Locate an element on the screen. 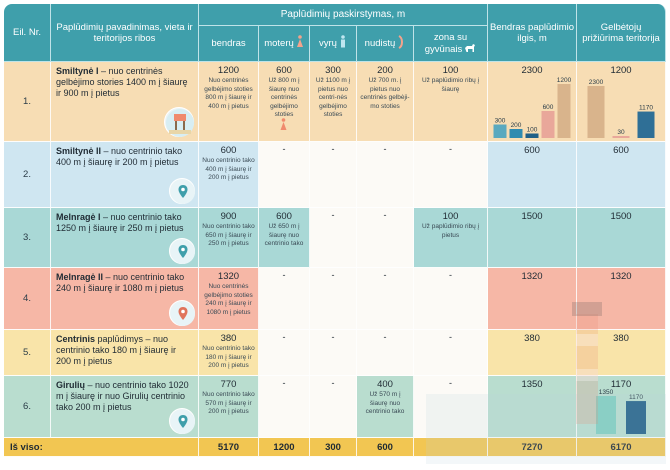  value: 300 is located at coordinates (333, 70).